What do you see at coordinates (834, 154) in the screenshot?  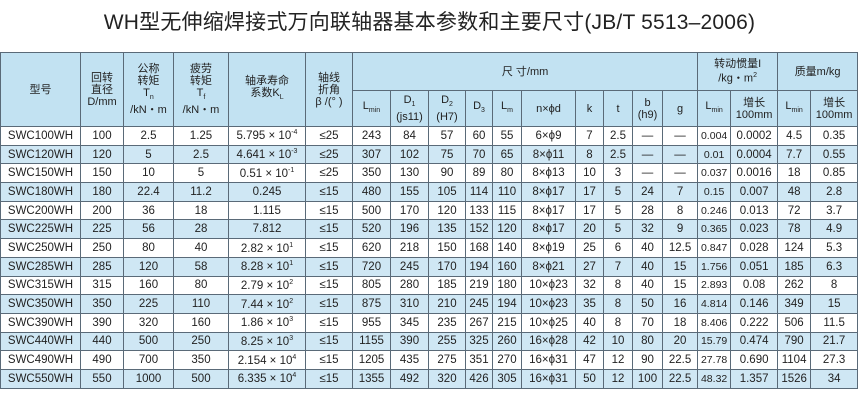 I see `table-cell: 0.55` at bounding box center [834, 154].